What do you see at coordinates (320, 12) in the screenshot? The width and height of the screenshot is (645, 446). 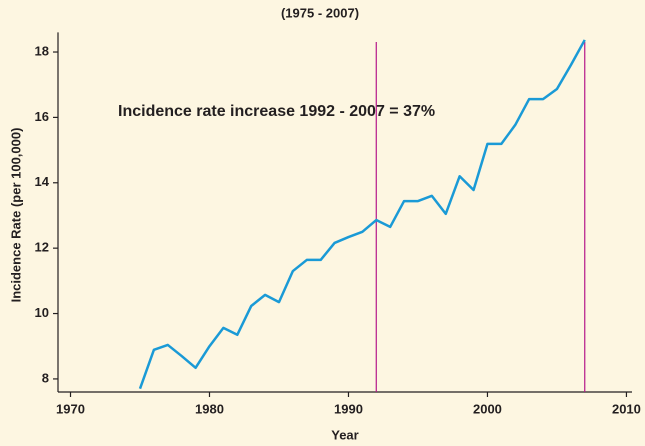 I see `chart-title: (1975 - 2007)` at bounding box center [320, 12].